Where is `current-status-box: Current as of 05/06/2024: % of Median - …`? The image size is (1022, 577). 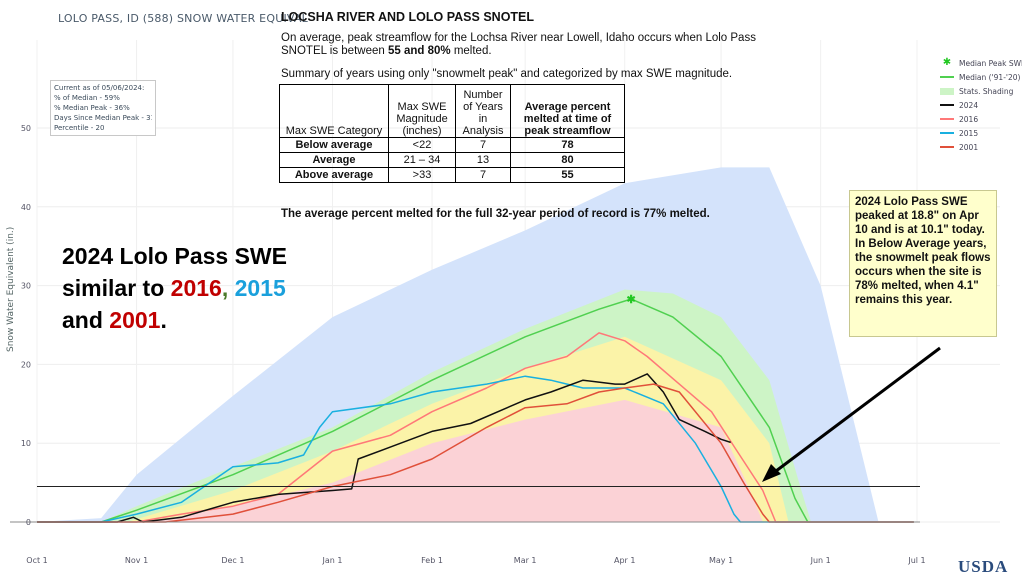
current-status-box: Current as of 05/06/2024: % of Median - … is located at coordinates (103, 108).